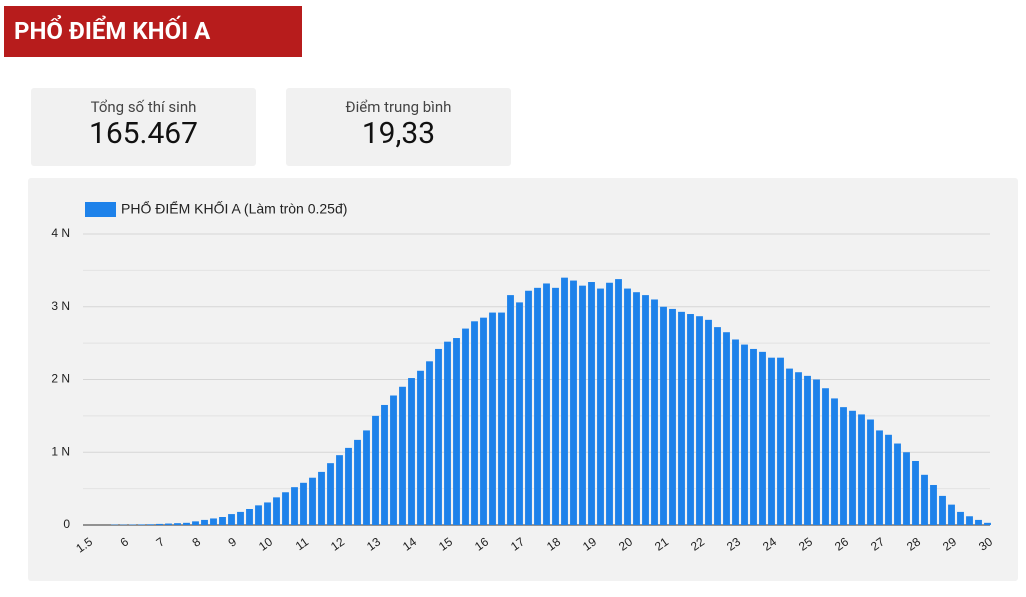  Describe the element at coordinates (143, 107) in the screenshot. I see `stat-label: Tổng số thí sinh` at that location.